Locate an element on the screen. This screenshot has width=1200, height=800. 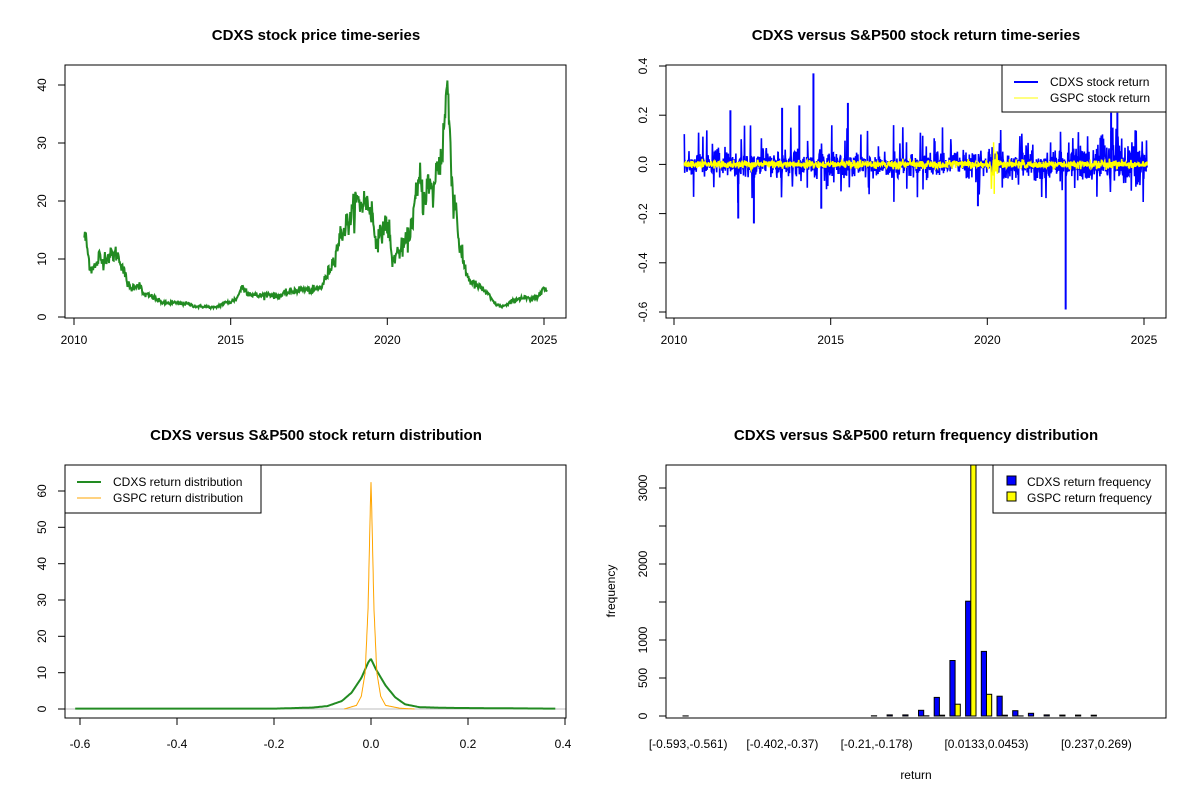
y-axis: 0 10 20 30 40 50 60 is located at coordinates (50, 598).